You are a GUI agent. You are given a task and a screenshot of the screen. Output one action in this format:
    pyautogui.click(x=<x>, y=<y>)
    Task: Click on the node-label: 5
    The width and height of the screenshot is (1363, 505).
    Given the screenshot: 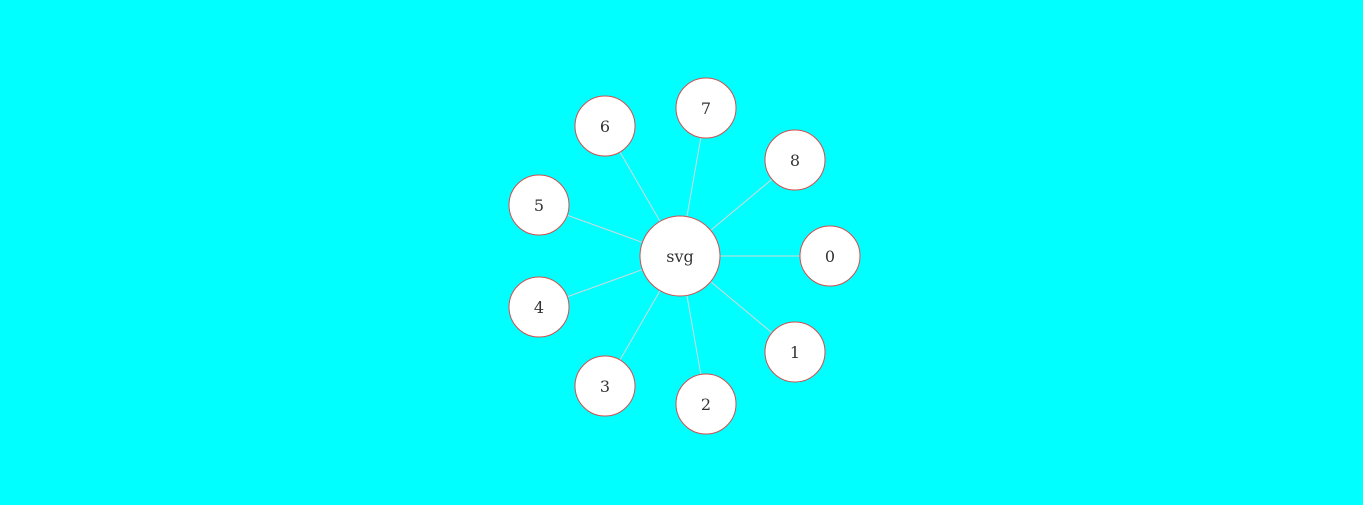 What is the action you would take?
    pyautogui.click(x=539, y=205)
    